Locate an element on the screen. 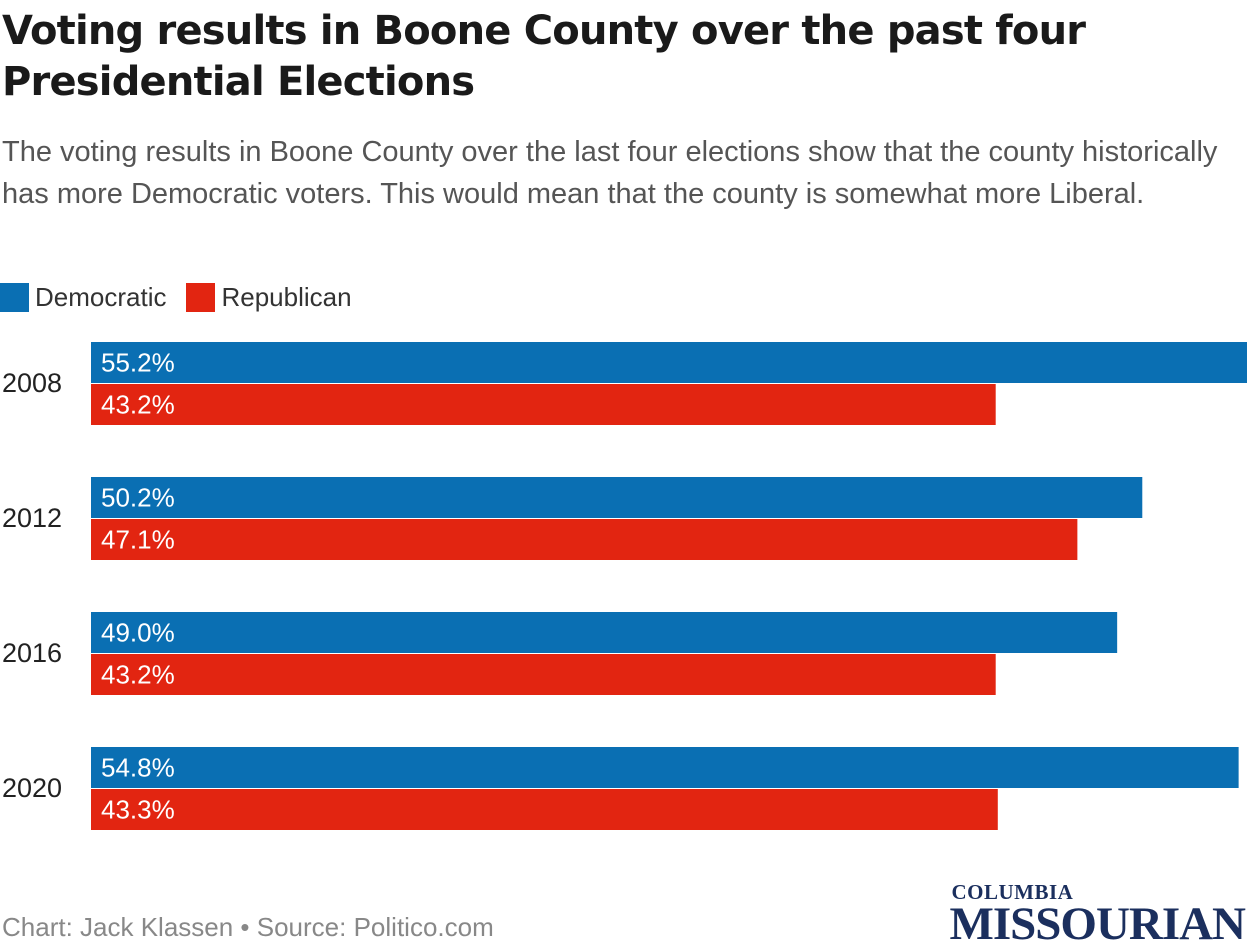  bar-republican-2020 is located at coordinates (544, 809).